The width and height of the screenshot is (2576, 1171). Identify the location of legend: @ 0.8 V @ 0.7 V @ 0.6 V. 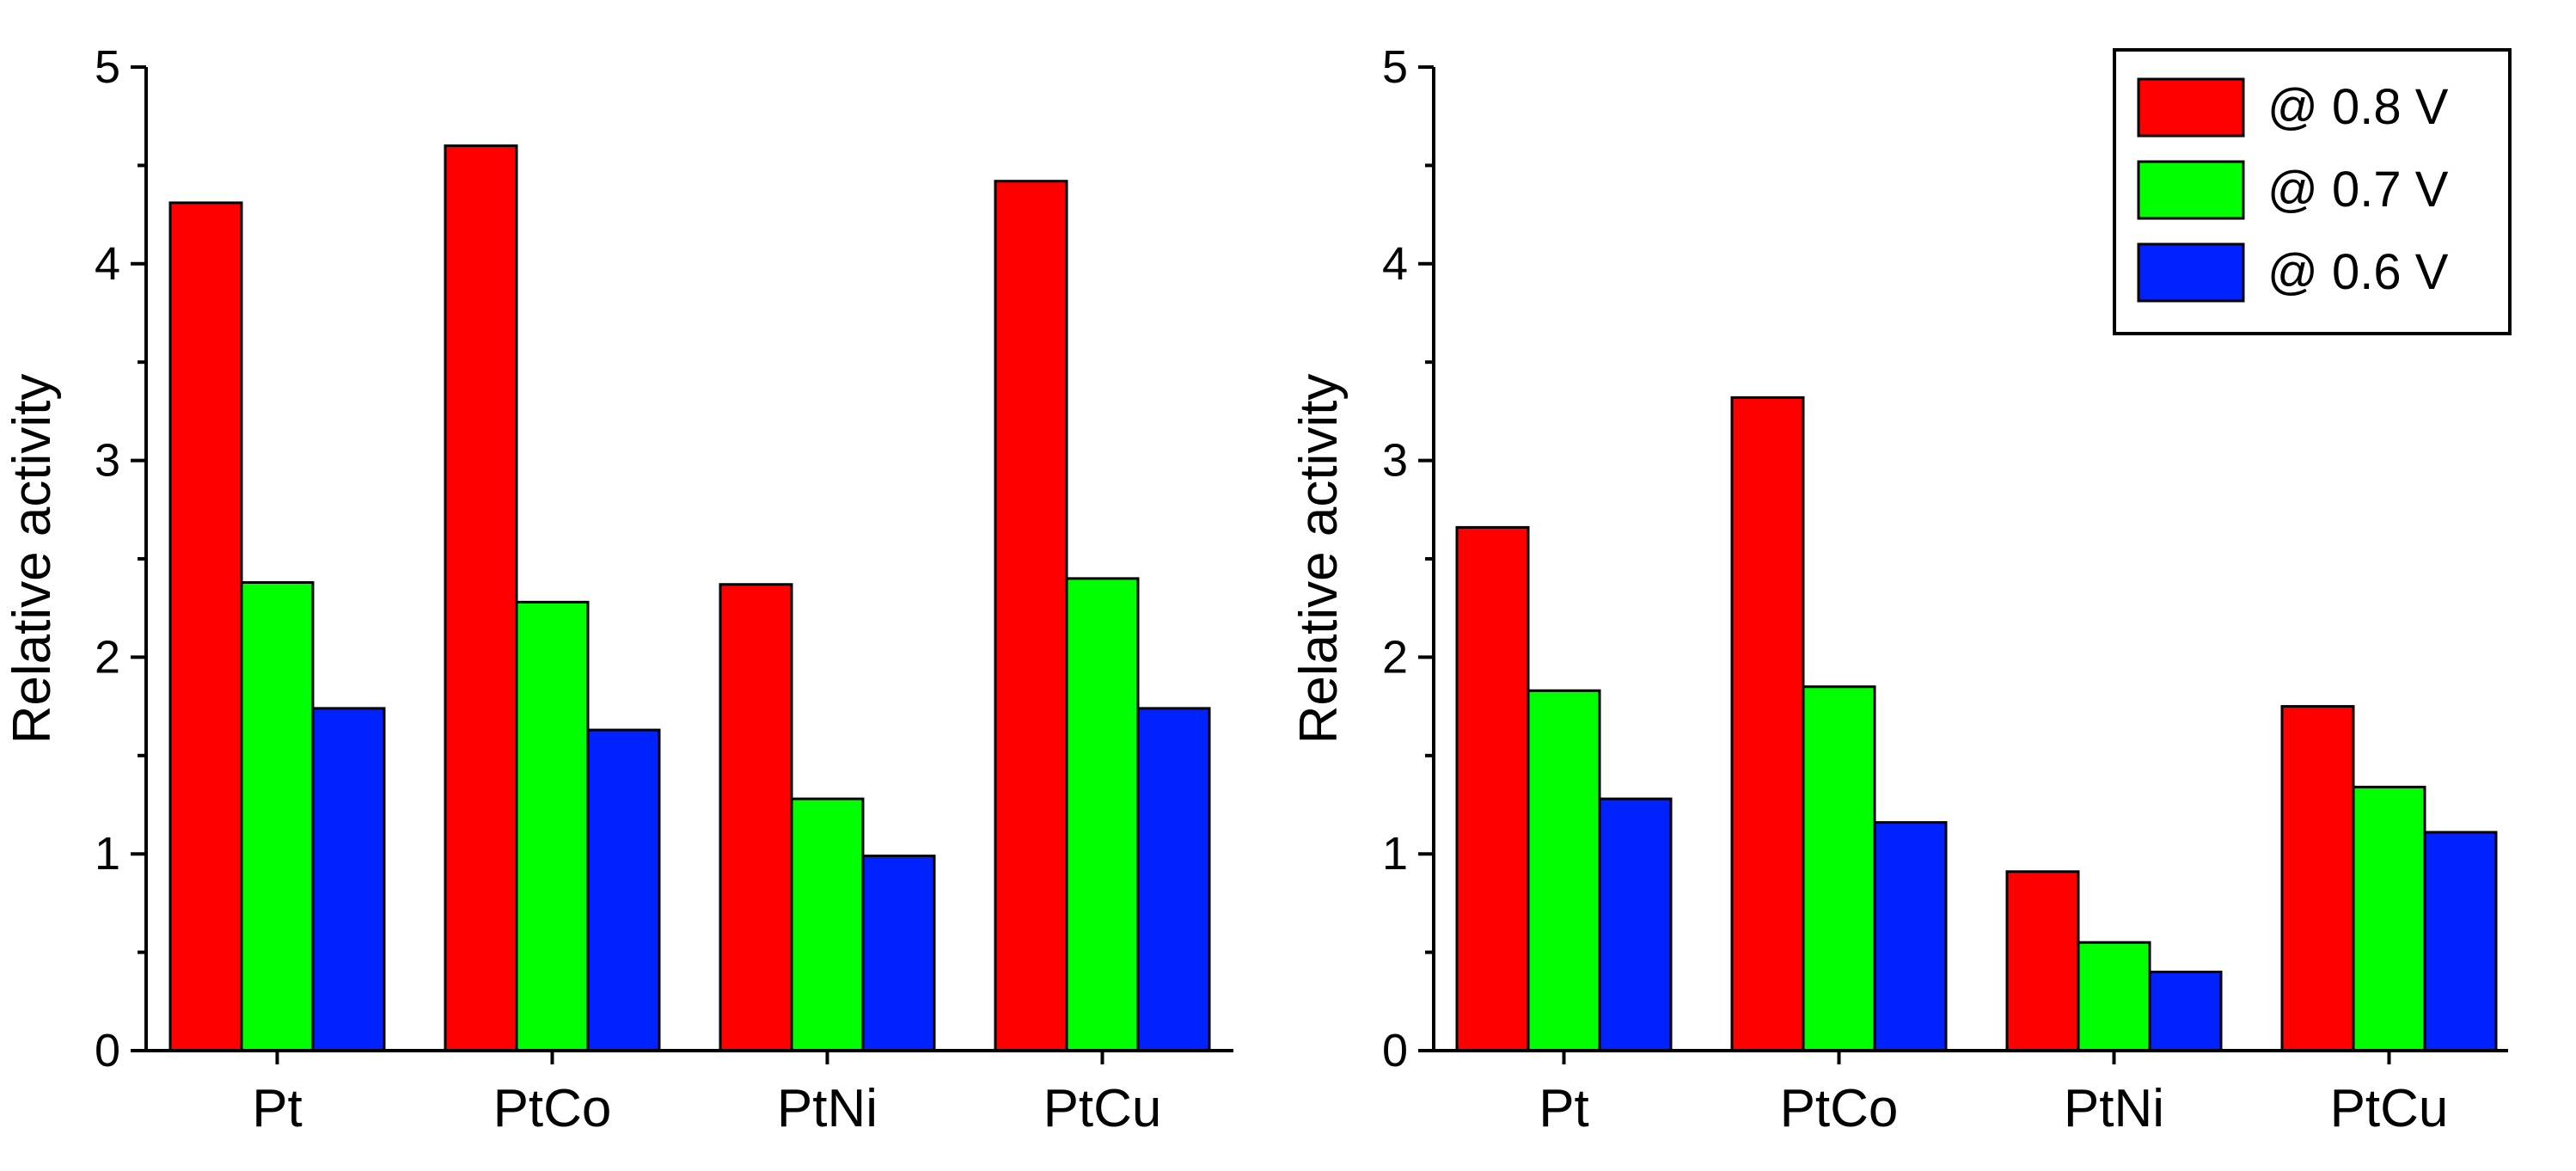
(2312, 191).